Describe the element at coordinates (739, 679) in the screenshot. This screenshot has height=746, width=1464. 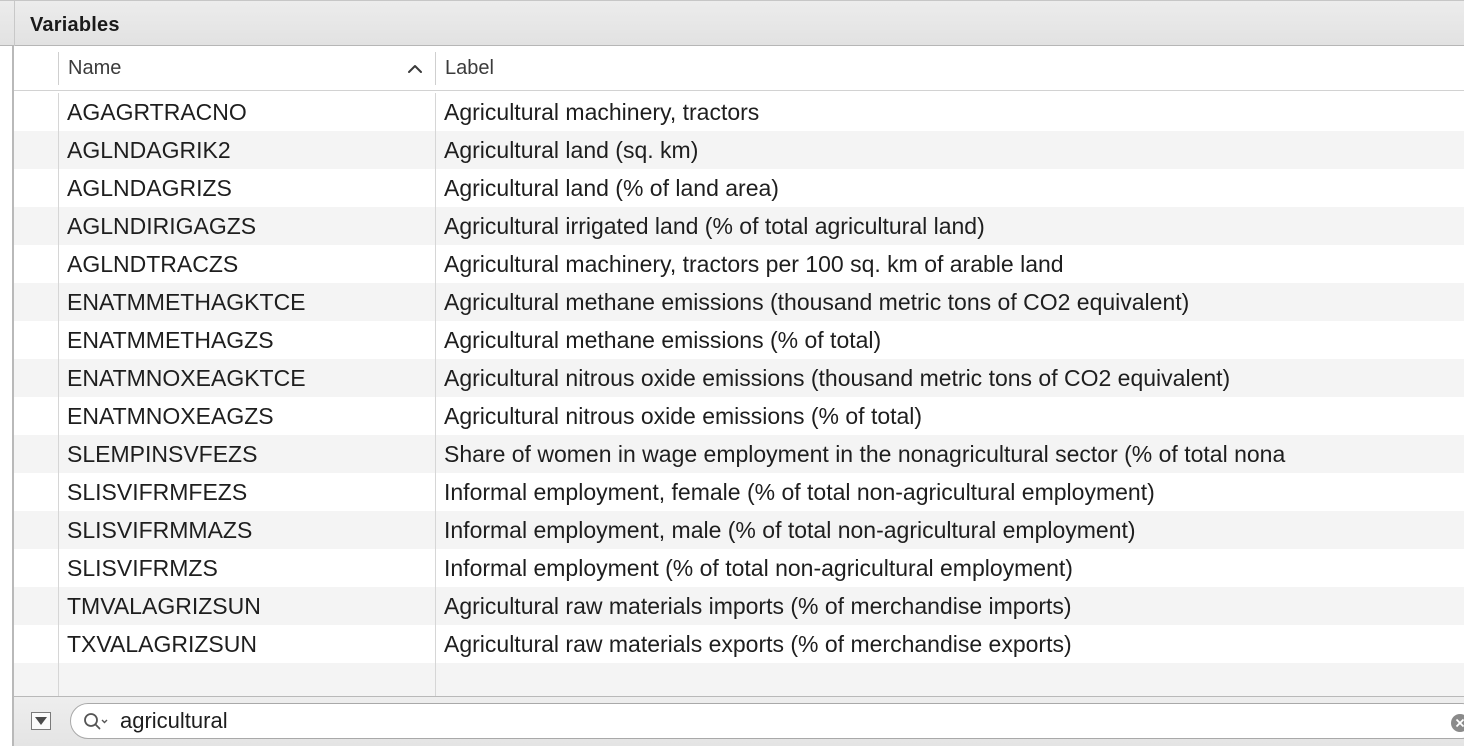
I see `table-row-empty` at that location.